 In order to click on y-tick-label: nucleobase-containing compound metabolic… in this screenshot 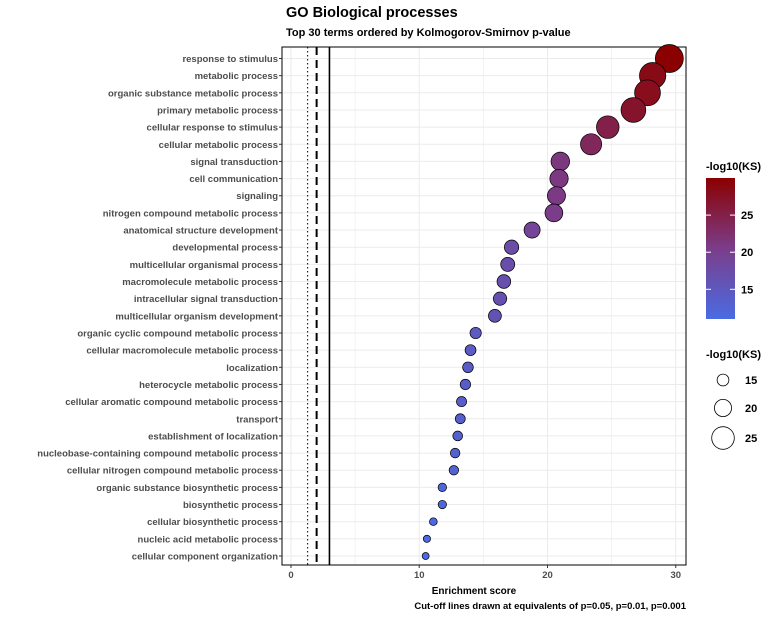, I will do `click(157, 454)`.